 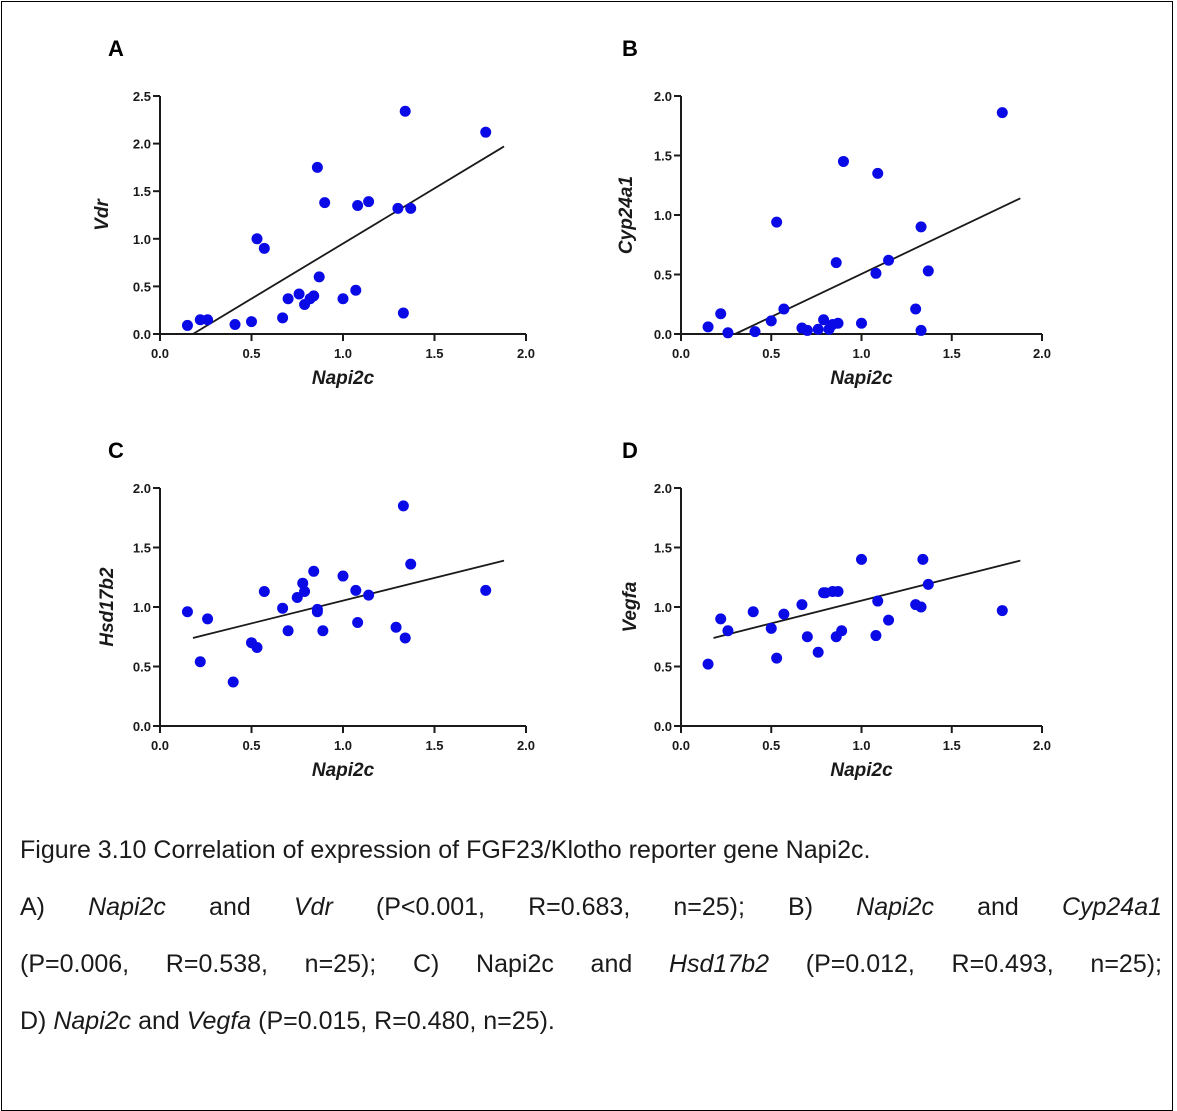 What do you see at coordinates (142, 96) in the screenshot?
I see `y-tick-label: 2.5` at bounding box center [142, 96].